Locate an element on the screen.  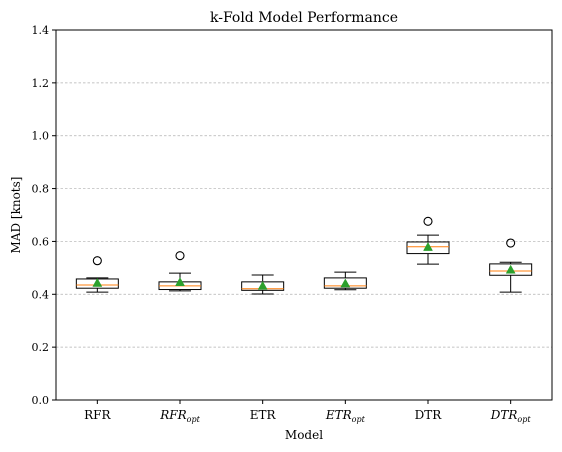
y-tick-label: 1.2 is located at coordinates (41, 83).